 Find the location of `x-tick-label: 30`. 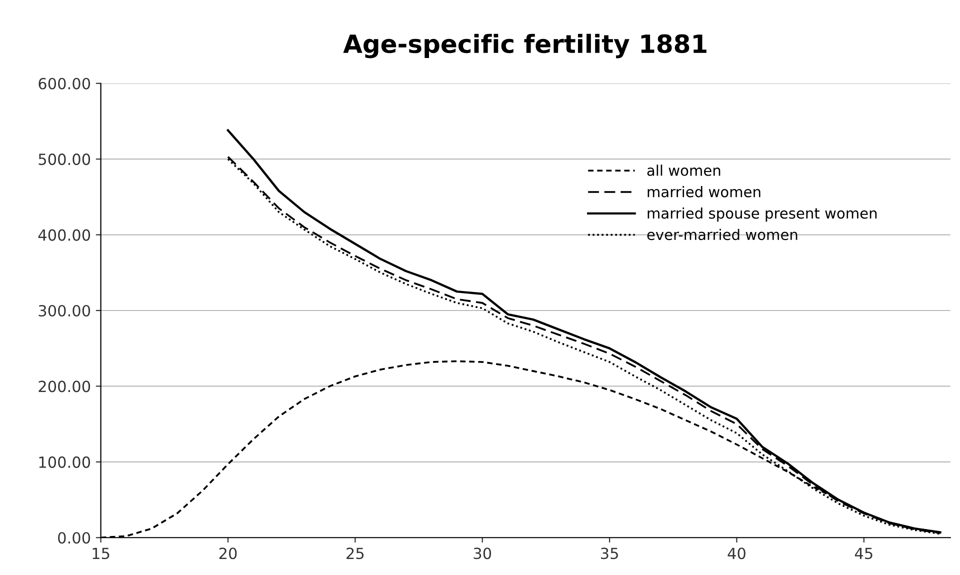

x-tick-label: 30 is located at coordinates (483, 554).